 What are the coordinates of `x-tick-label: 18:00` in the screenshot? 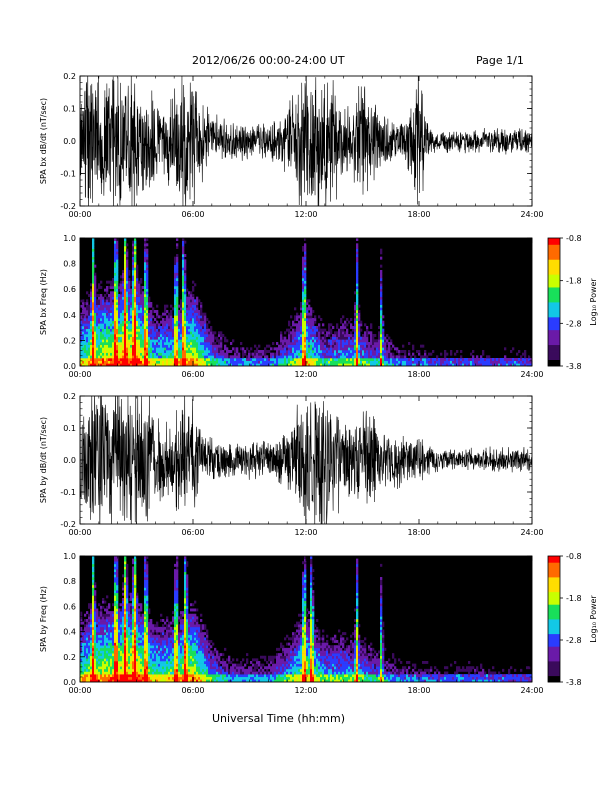 It's located at (418, 374).